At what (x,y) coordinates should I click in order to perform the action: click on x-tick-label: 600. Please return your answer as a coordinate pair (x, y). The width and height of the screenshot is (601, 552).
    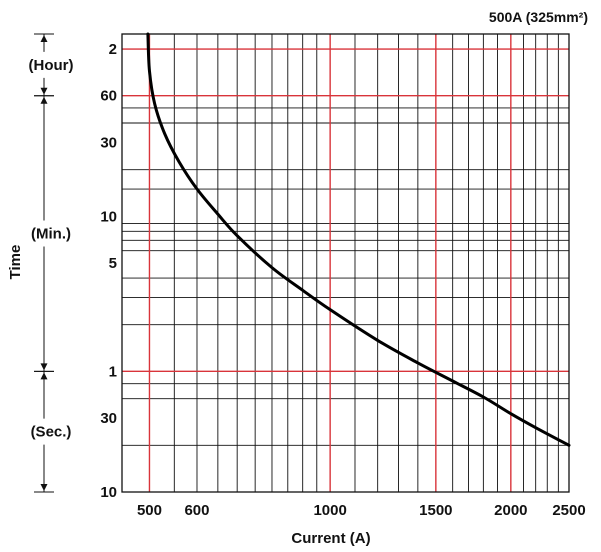
    Looking at the image, I should click on (196, 510).